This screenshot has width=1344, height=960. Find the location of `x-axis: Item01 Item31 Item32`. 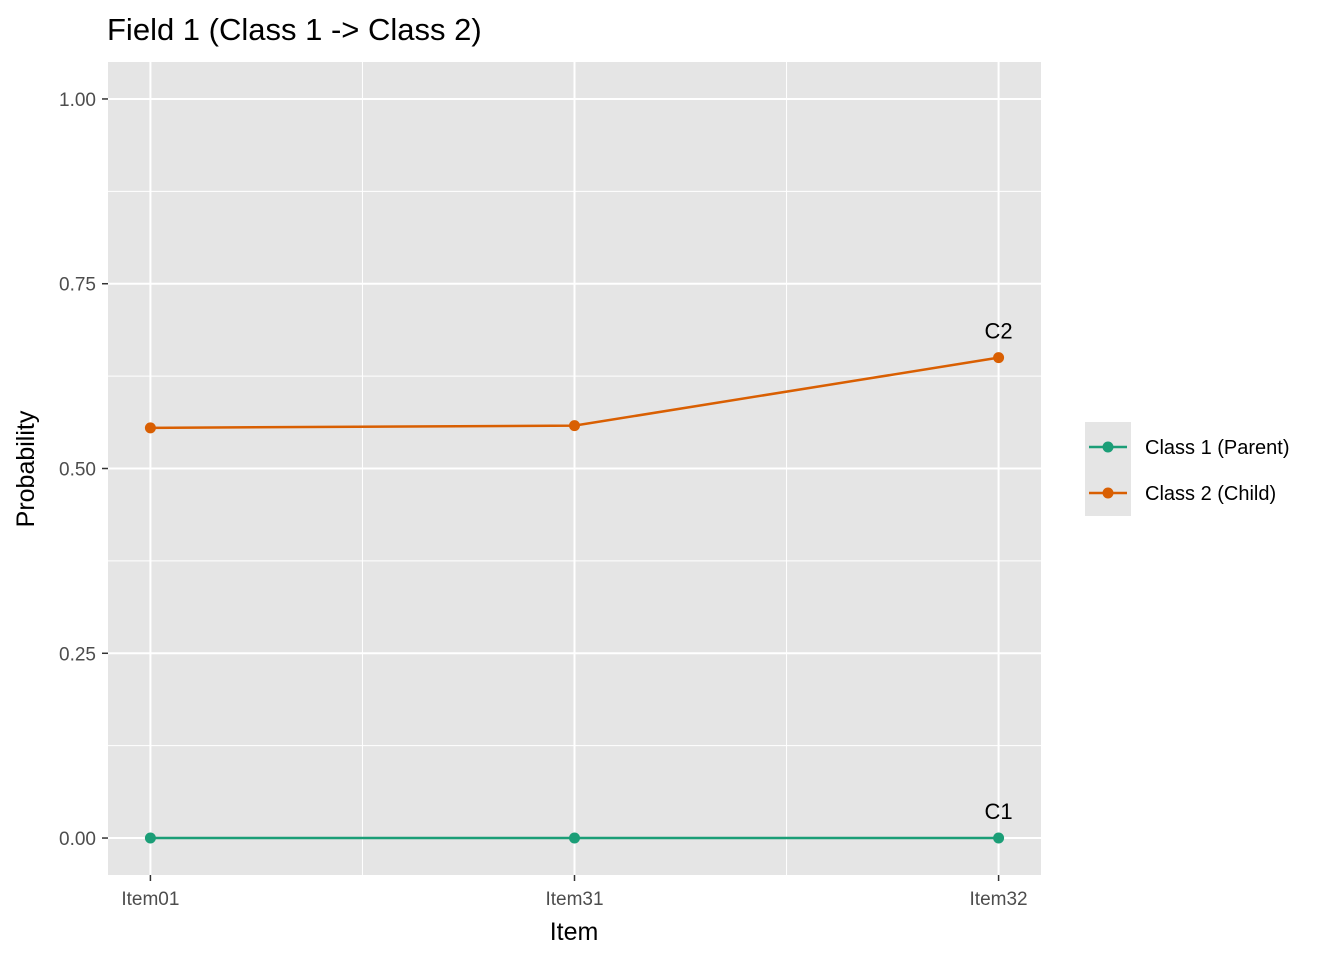

x-axis: Item01 Item31 Item32 is located at coordinates (574, 892).